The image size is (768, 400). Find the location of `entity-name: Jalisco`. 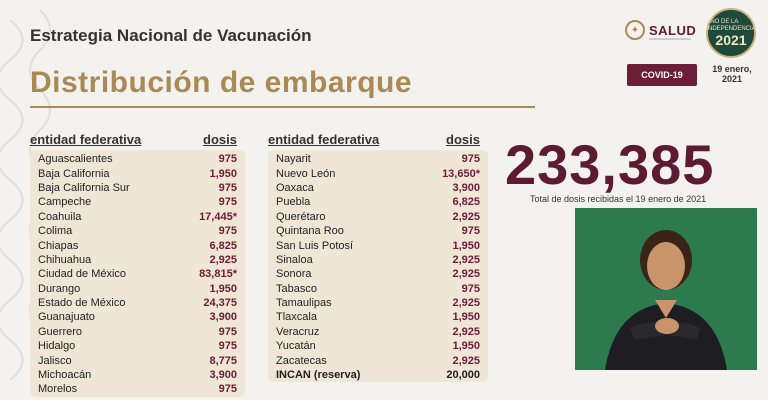

entity-name: Jalisco is located at coordinates (55, 360).